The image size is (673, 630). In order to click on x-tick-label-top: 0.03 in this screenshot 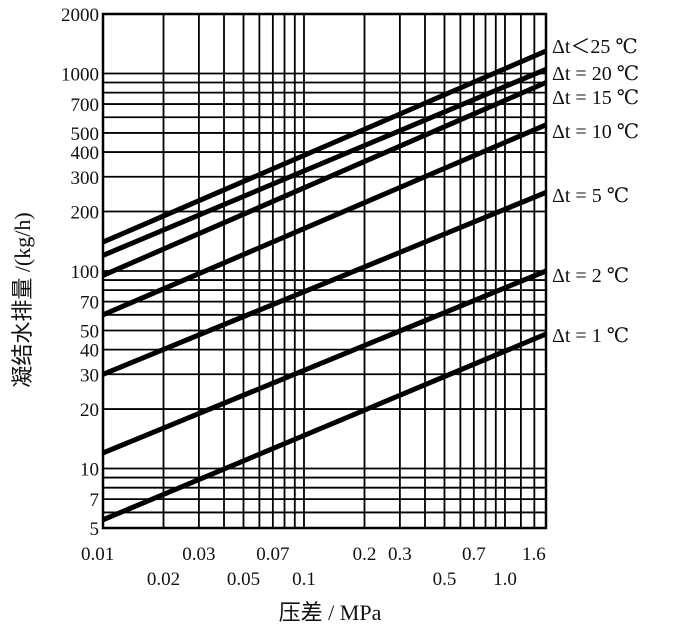, I will do `click(198, 554)`.